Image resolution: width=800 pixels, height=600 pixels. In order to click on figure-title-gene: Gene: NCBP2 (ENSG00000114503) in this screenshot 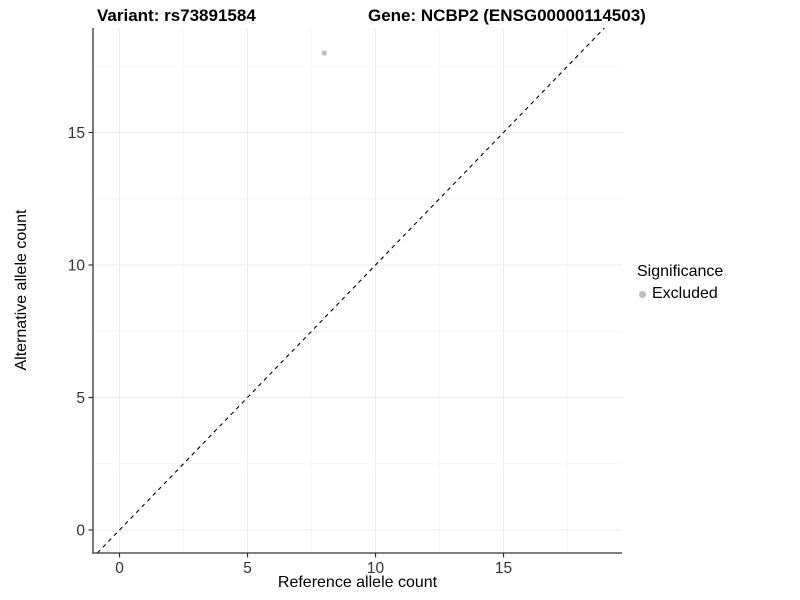, I will do `click(507, 15)`.